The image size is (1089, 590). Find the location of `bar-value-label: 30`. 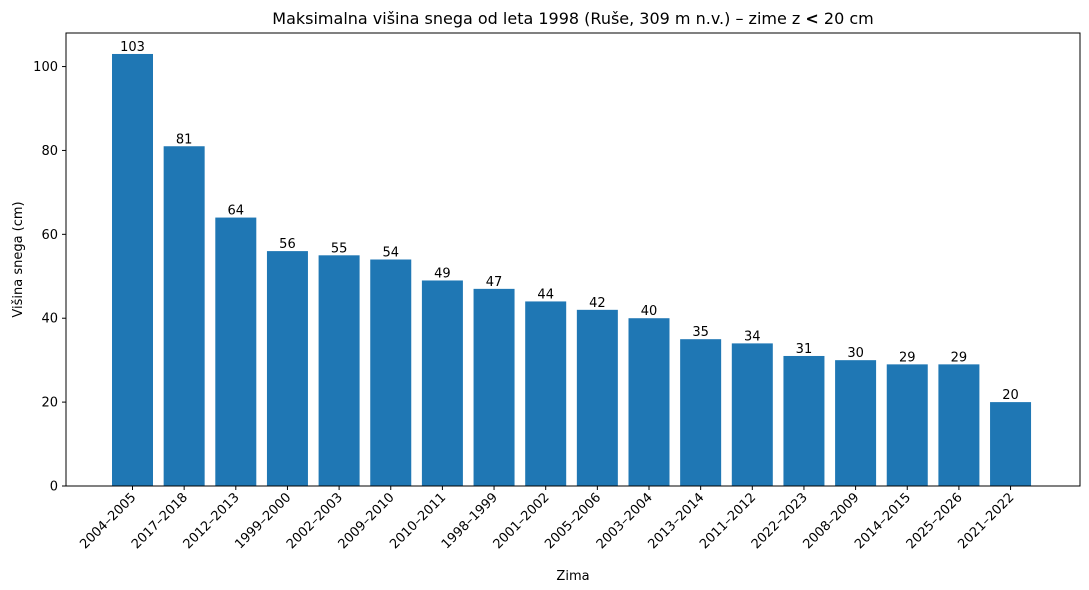

bar-value-label: 30 is located at coordinates (855, 353).